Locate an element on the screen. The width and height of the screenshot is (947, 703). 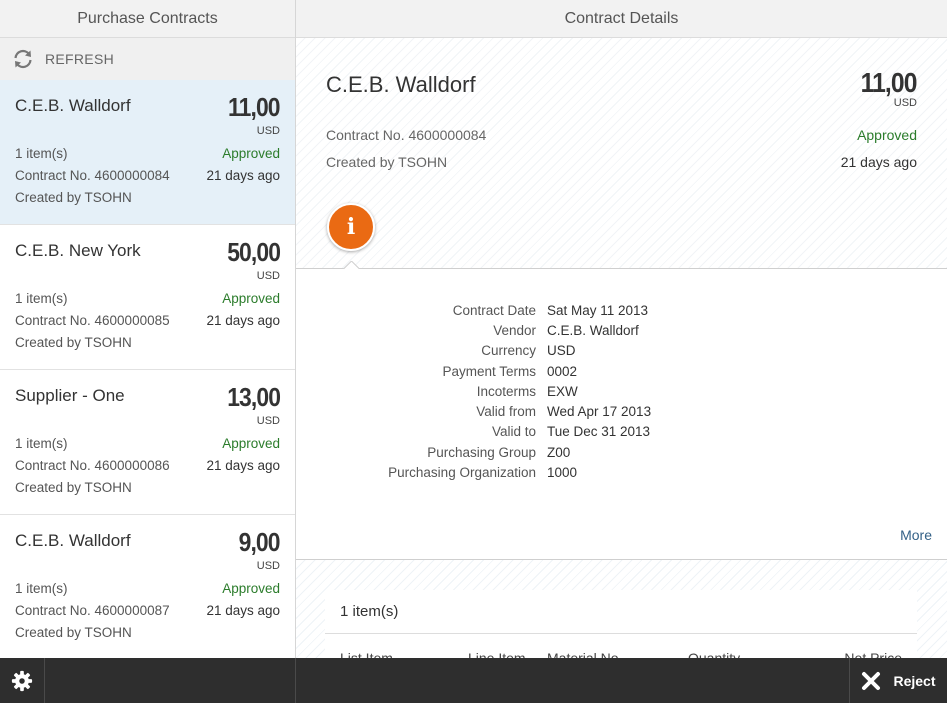
reject-label: Reject is located at coordinates (914, 680).